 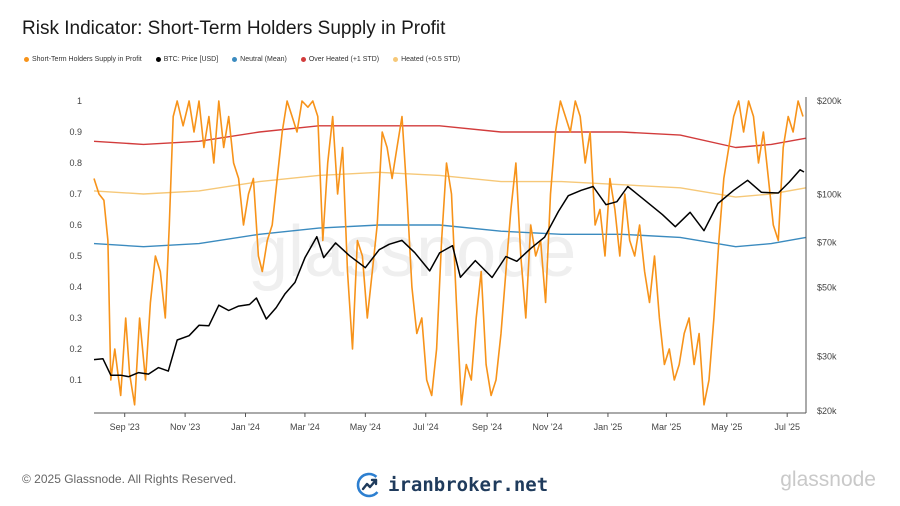 I want to click on y-left-tick-label: 0.1, so click(x=75, y=380).